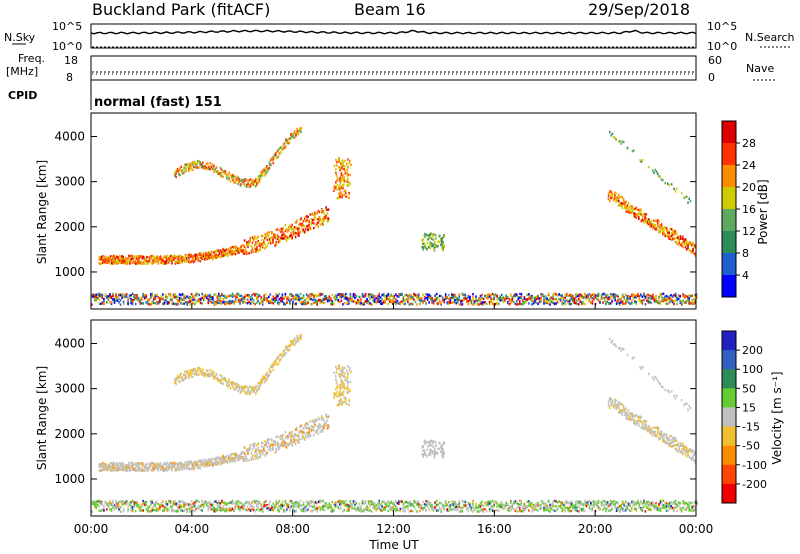 This screenshot has width=800, height=554. What do you see at coordinates (770, 37) in the screenshot?
I see `nsearch-label: N.Search` at bounding box center [770, 37].